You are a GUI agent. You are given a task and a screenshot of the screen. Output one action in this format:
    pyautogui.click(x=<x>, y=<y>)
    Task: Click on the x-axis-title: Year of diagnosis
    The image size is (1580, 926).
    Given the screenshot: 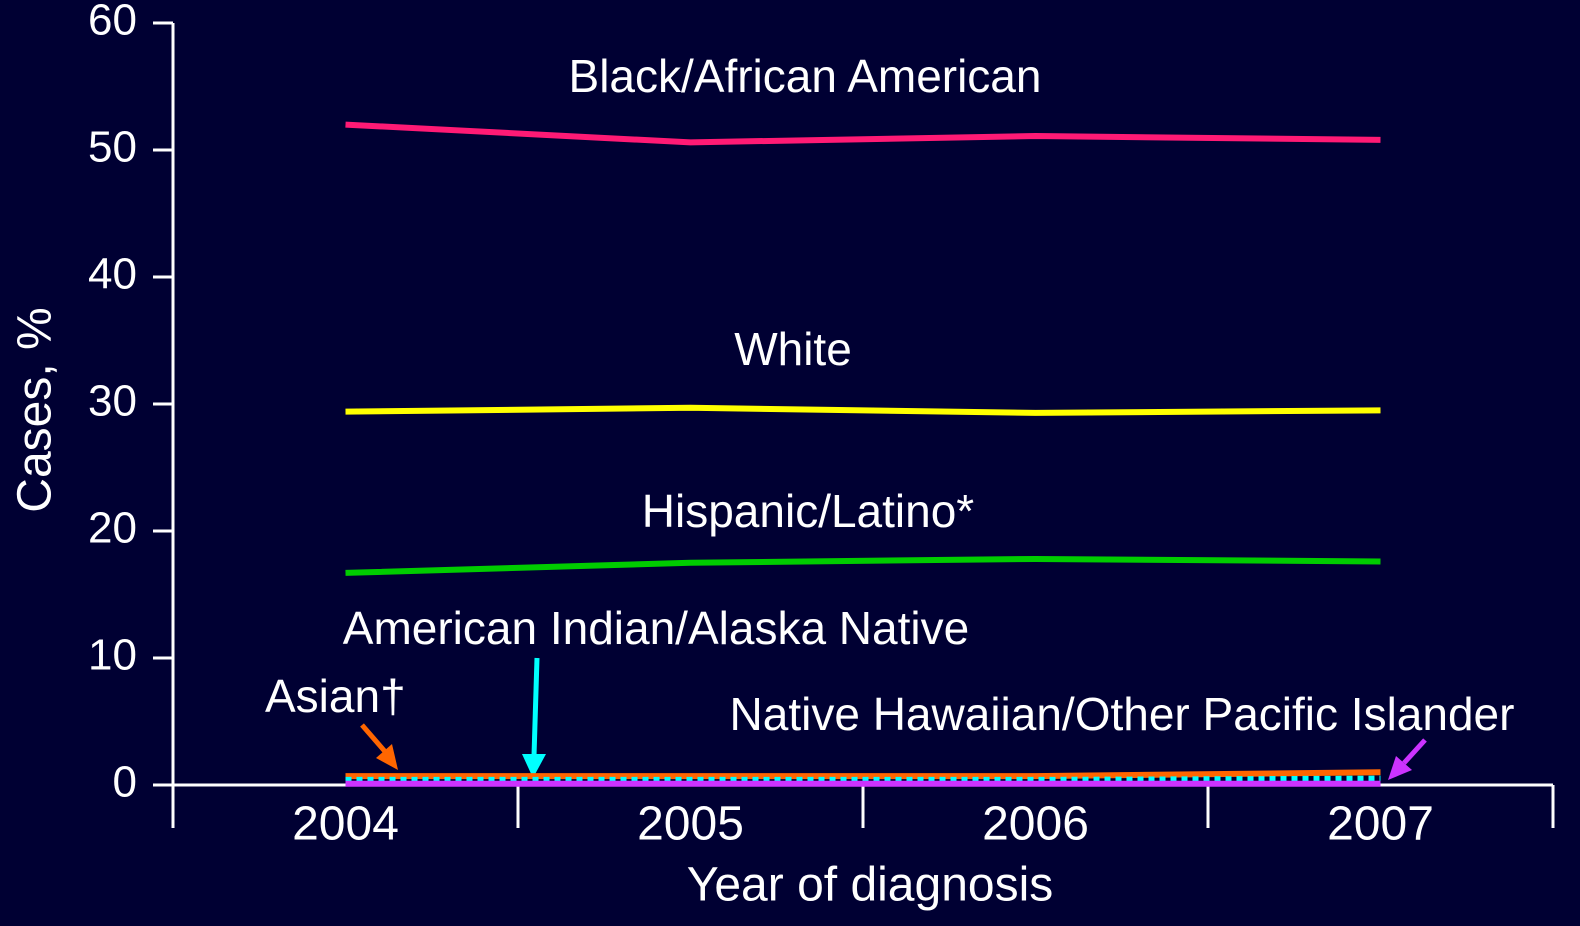 What is the action you would take?
    pyautogui.click(x=870, y=885)
    